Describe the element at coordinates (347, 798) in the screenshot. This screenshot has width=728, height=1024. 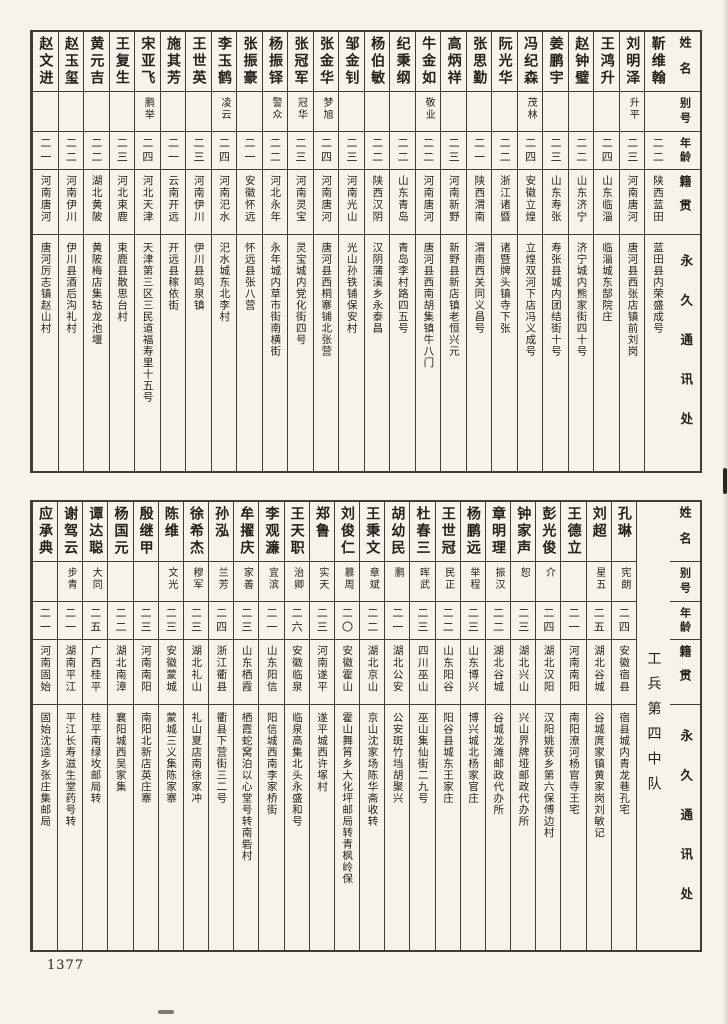
I see `person-address: 霍山舞筲乡大化坪邮局转青枫岭保` at that location.